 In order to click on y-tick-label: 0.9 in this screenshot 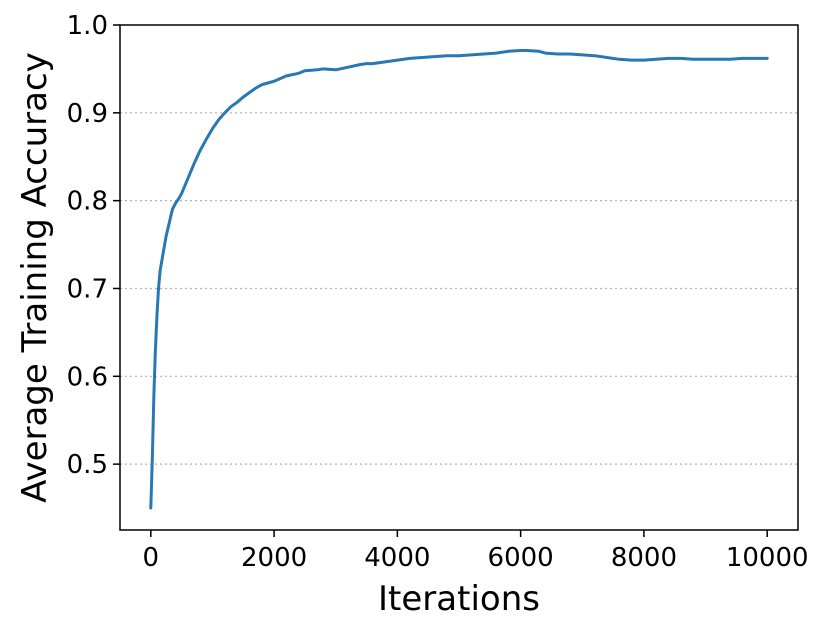, I will do `click(87, 114)`.